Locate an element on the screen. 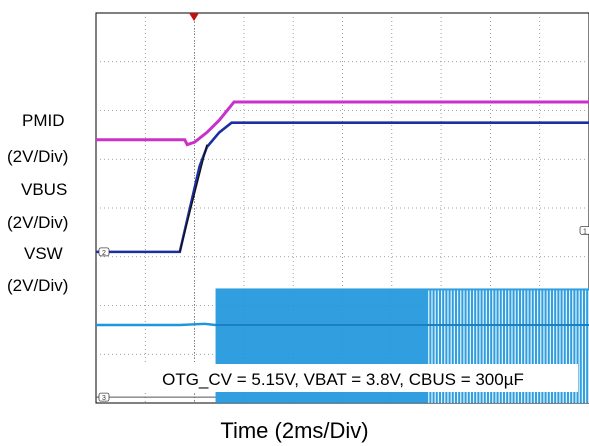  vsw-trace is located at coordinates (156, 324).